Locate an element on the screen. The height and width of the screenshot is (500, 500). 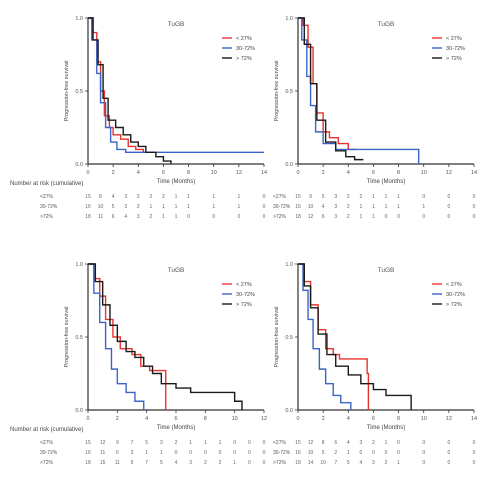
x-tick-label: 4 is located at coordinates (348, 419).